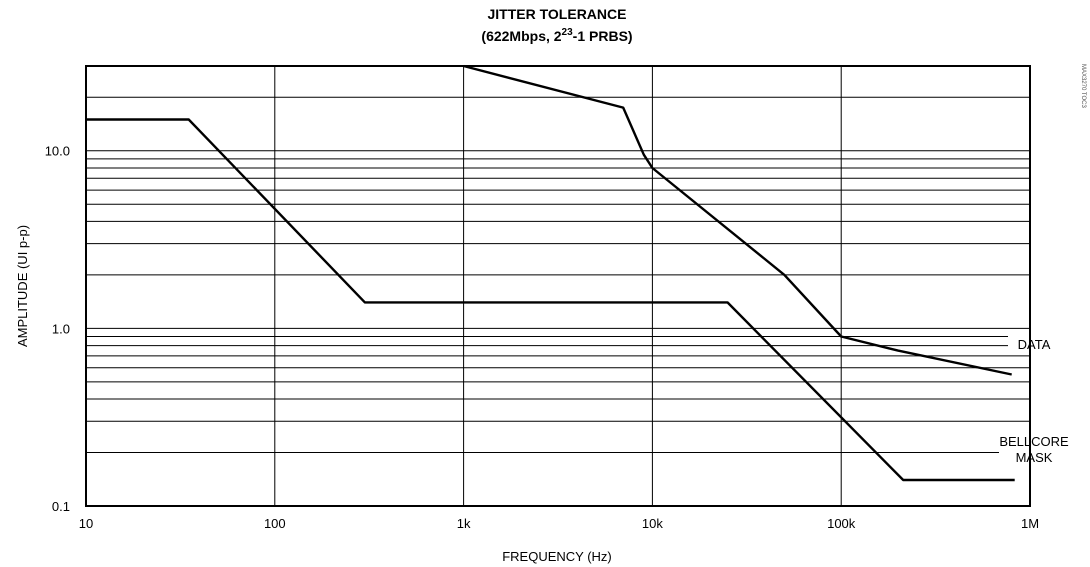  I want to click on y-tick-label: 0.1, so click(61, 506).